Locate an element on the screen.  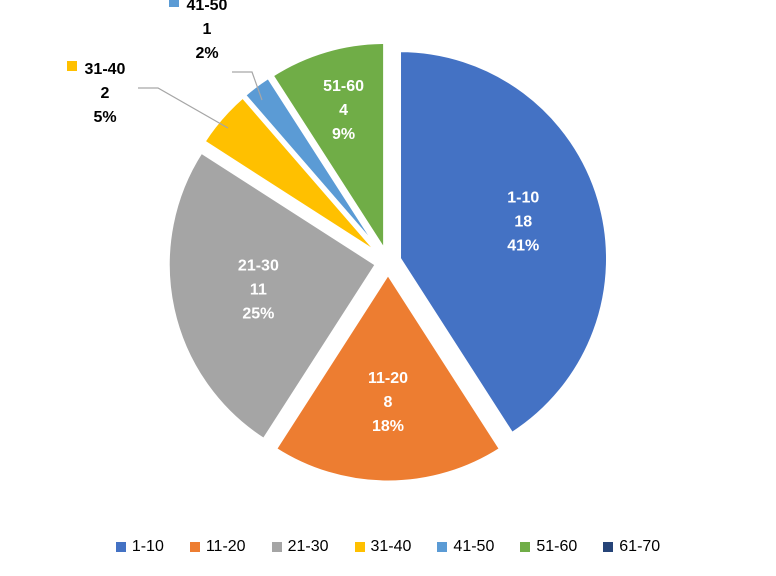
legend-item-31-40: 31-40 is located at coordinates (383, 547).